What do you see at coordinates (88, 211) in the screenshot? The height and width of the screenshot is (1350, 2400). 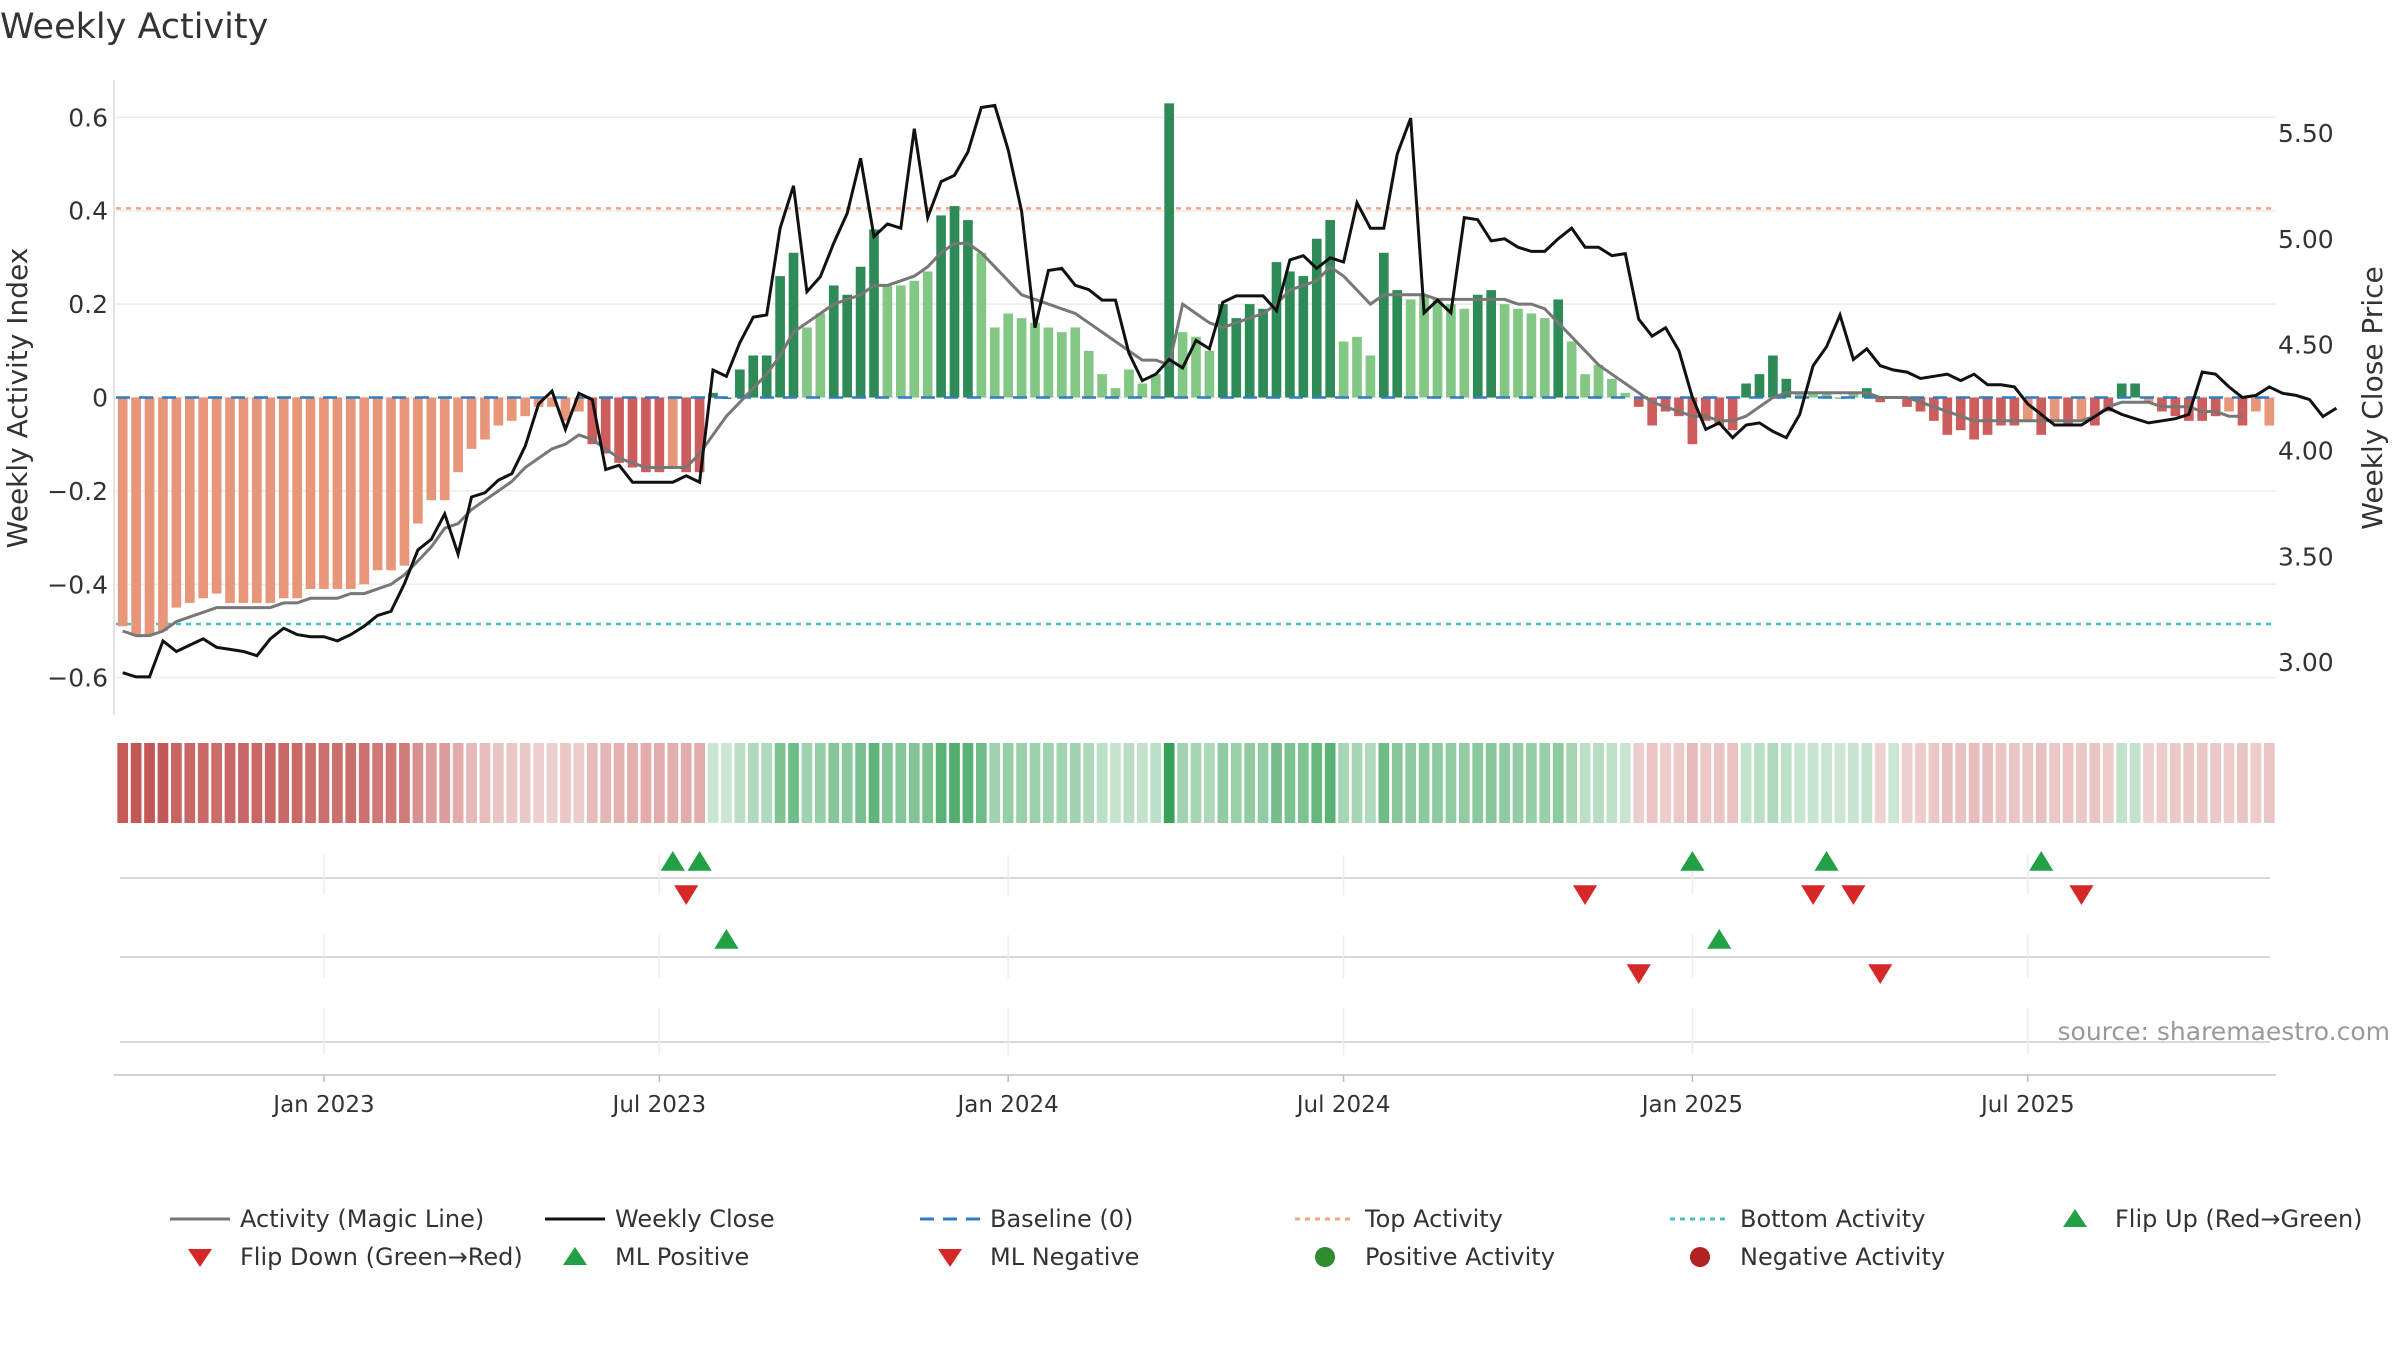 I see `left-tick-label: 0.4` at bounding box center [88, 211].